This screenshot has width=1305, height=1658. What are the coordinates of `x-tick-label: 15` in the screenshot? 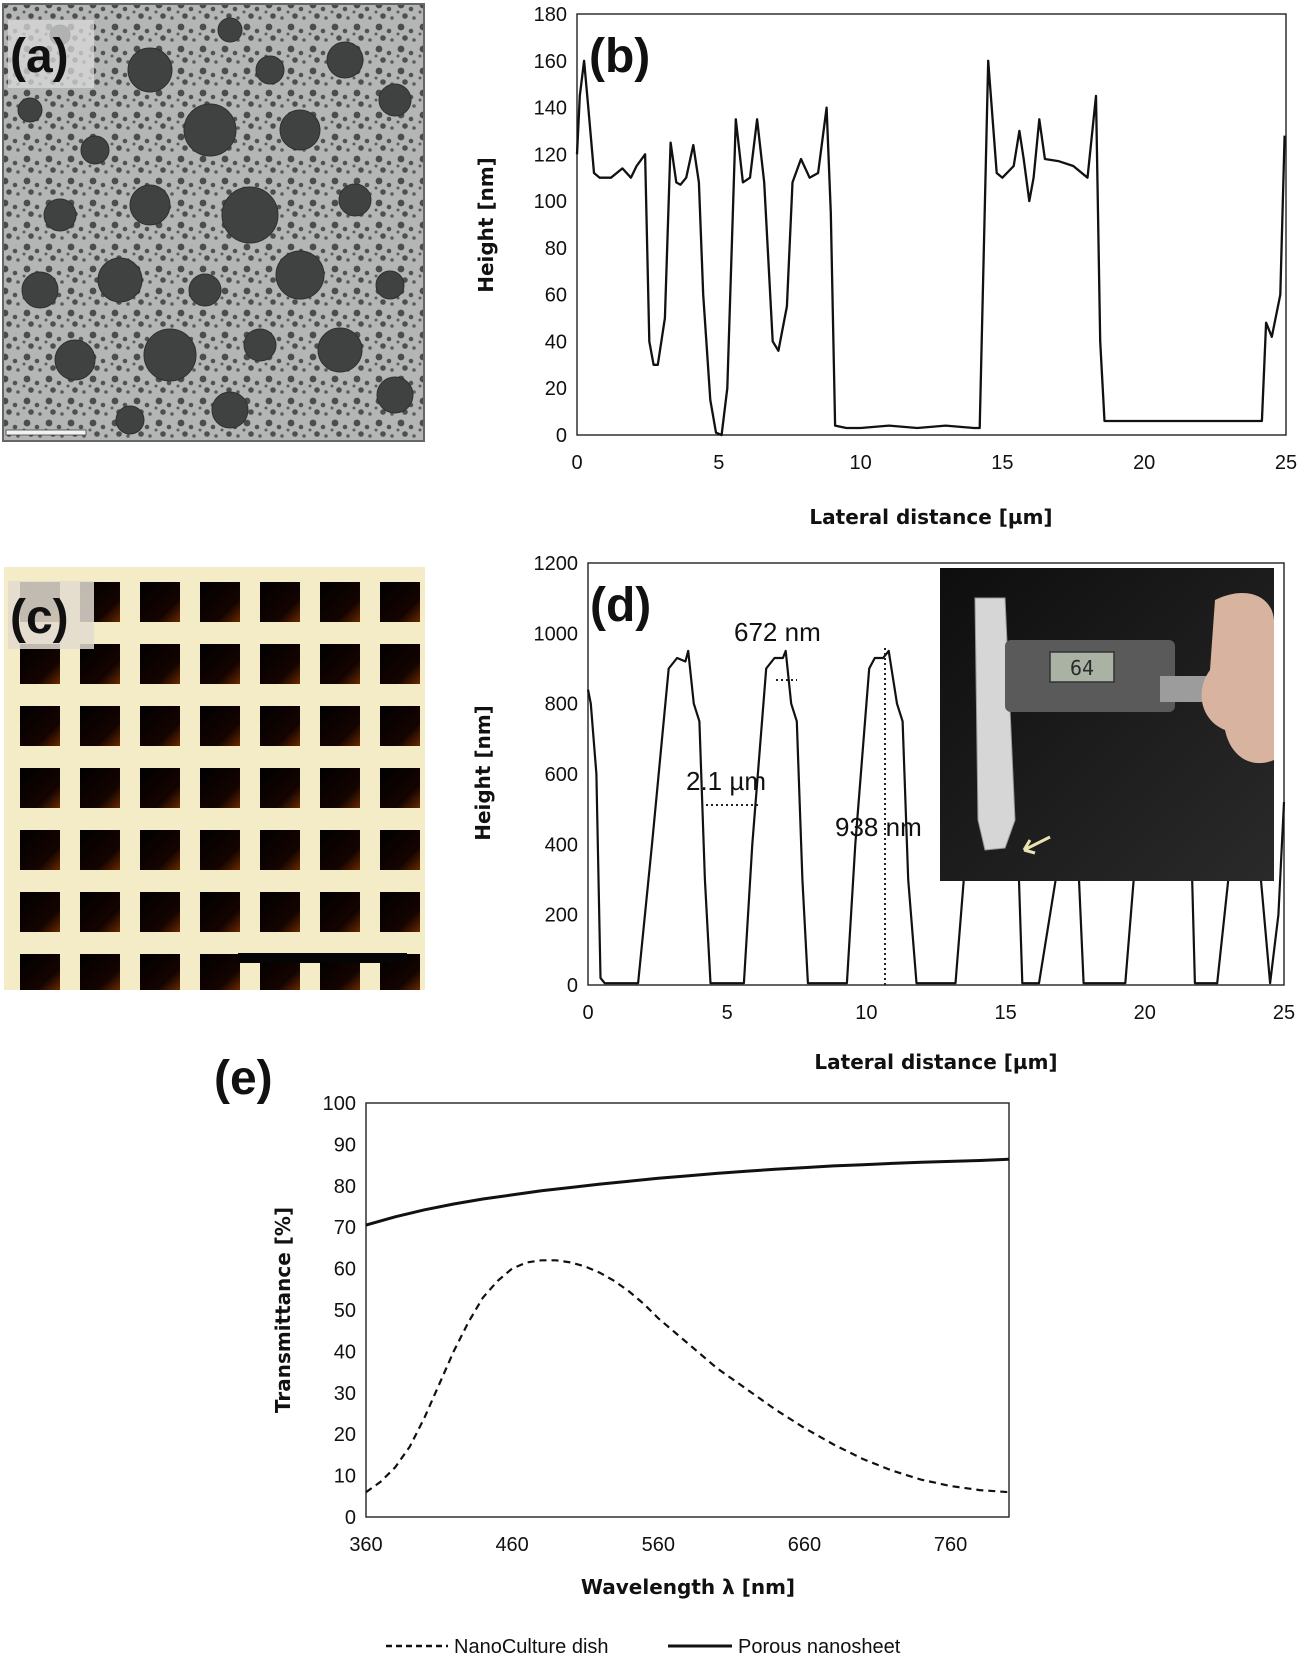 It's located at (1005, 1013).